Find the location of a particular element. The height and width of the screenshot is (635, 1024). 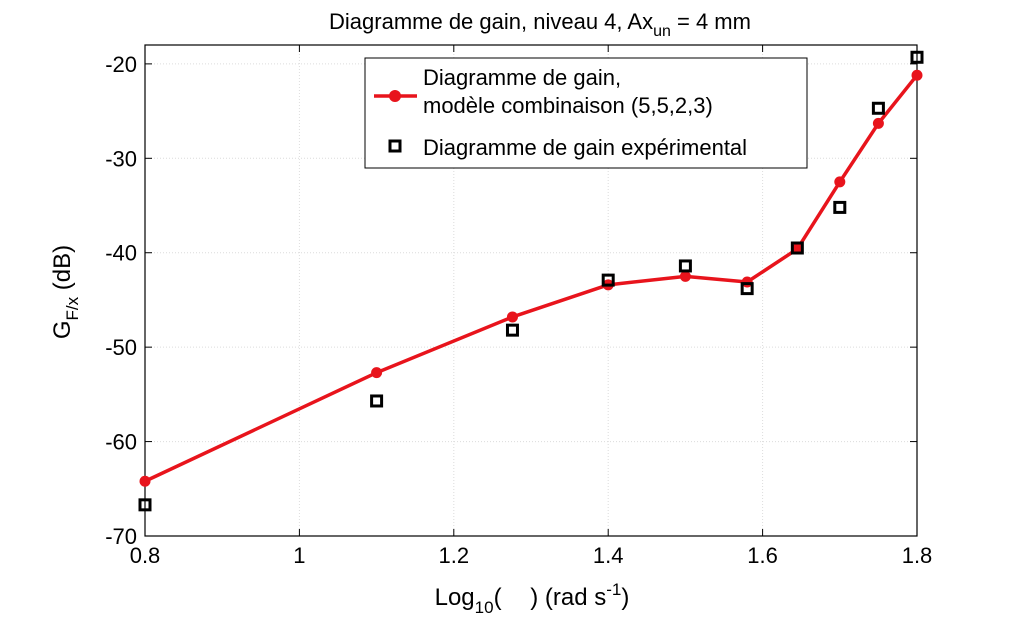

x-tick-label: 1.2 is located at coordinates (454, 555).